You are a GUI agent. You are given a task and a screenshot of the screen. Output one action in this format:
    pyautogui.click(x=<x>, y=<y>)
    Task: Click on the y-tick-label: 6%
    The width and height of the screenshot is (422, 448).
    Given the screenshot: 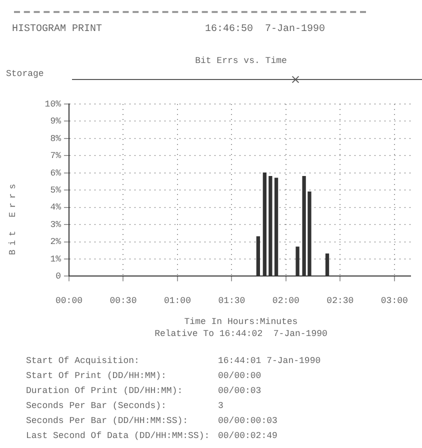 What is the action you would take?
    pyautogui.click(x=56, y=173)
    